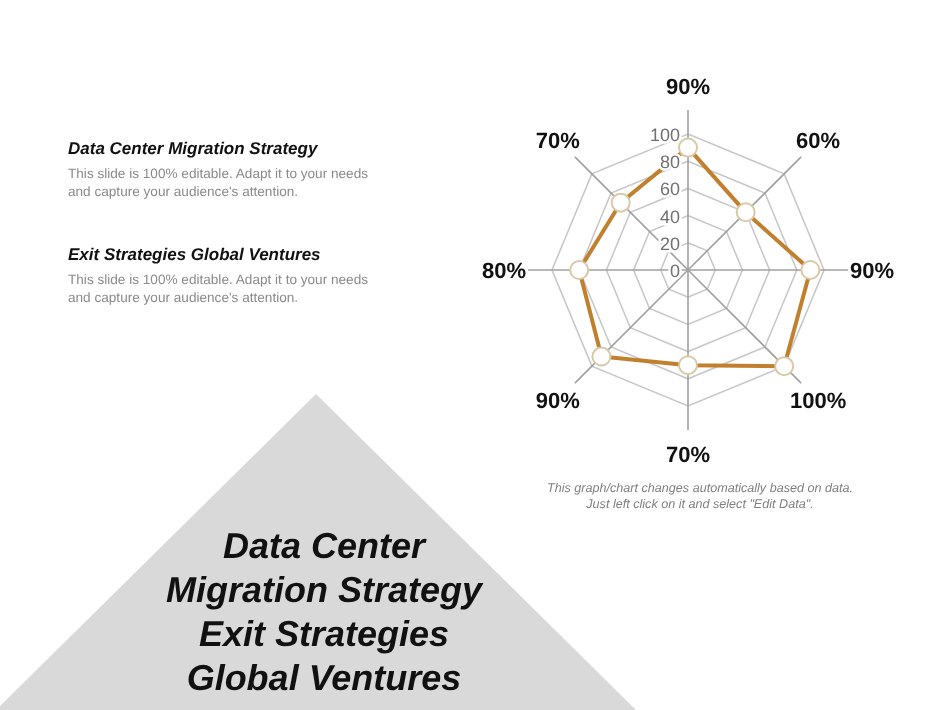 Image resolution: width=948 pixels, height=710 pixels. I want to click on spoke-label: 100%, so click(818, 402).